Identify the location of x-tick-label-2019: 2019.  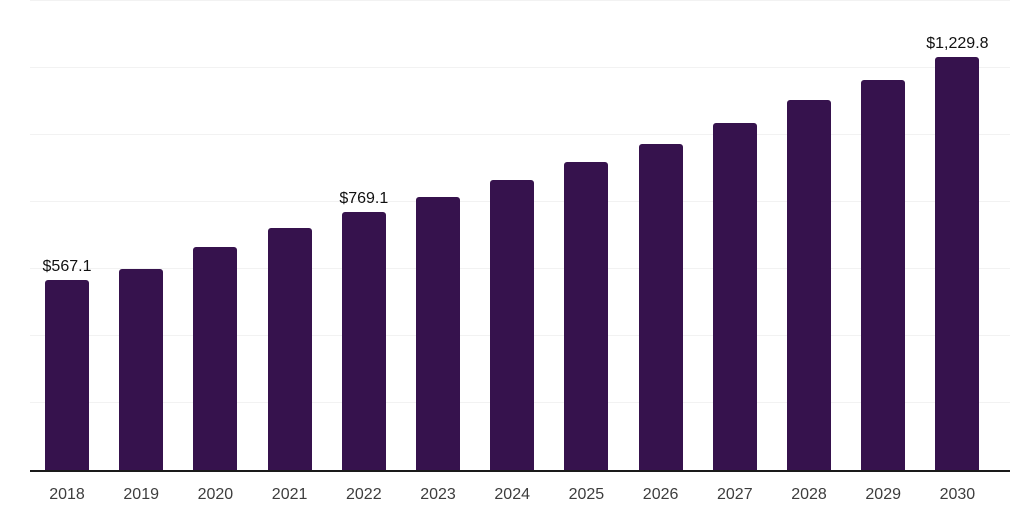
(141, 494).